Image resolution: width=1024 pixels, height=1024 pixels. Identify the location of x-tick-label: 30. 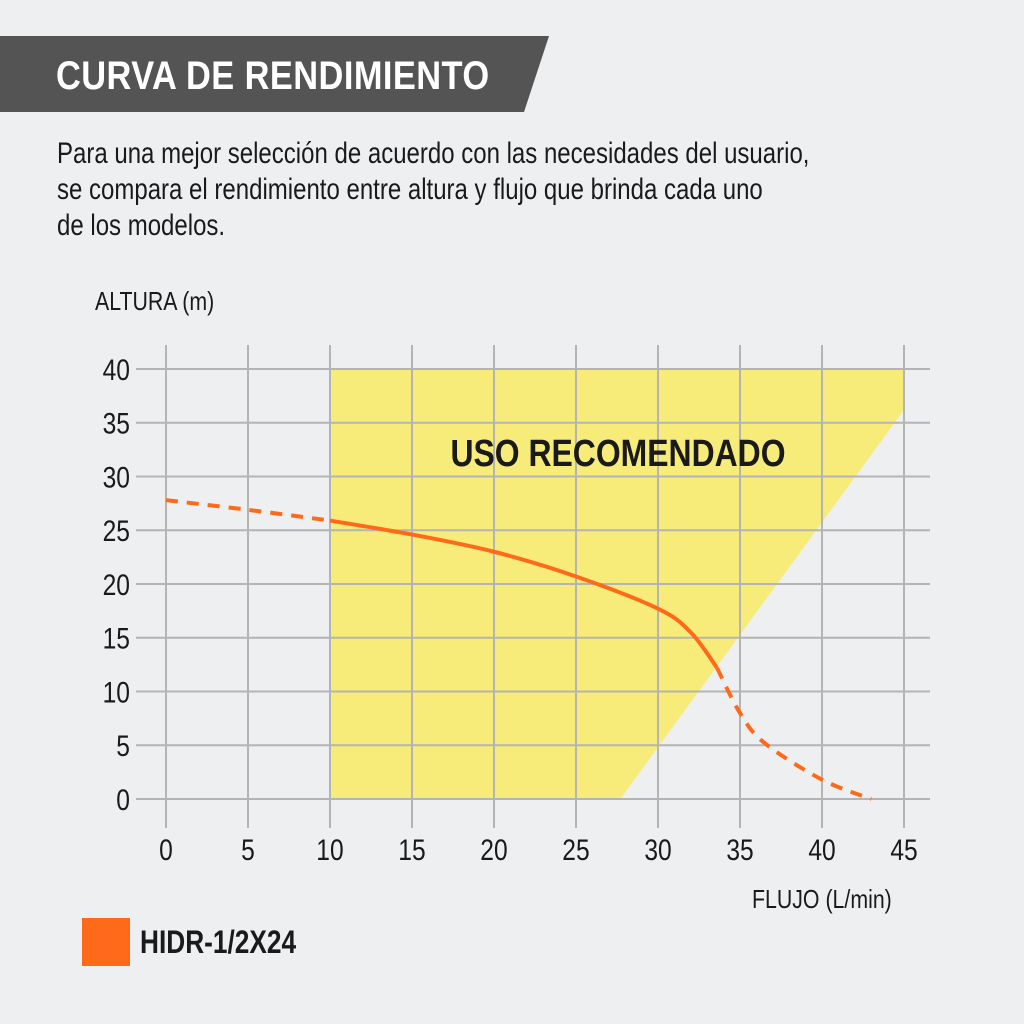
(657, 850).